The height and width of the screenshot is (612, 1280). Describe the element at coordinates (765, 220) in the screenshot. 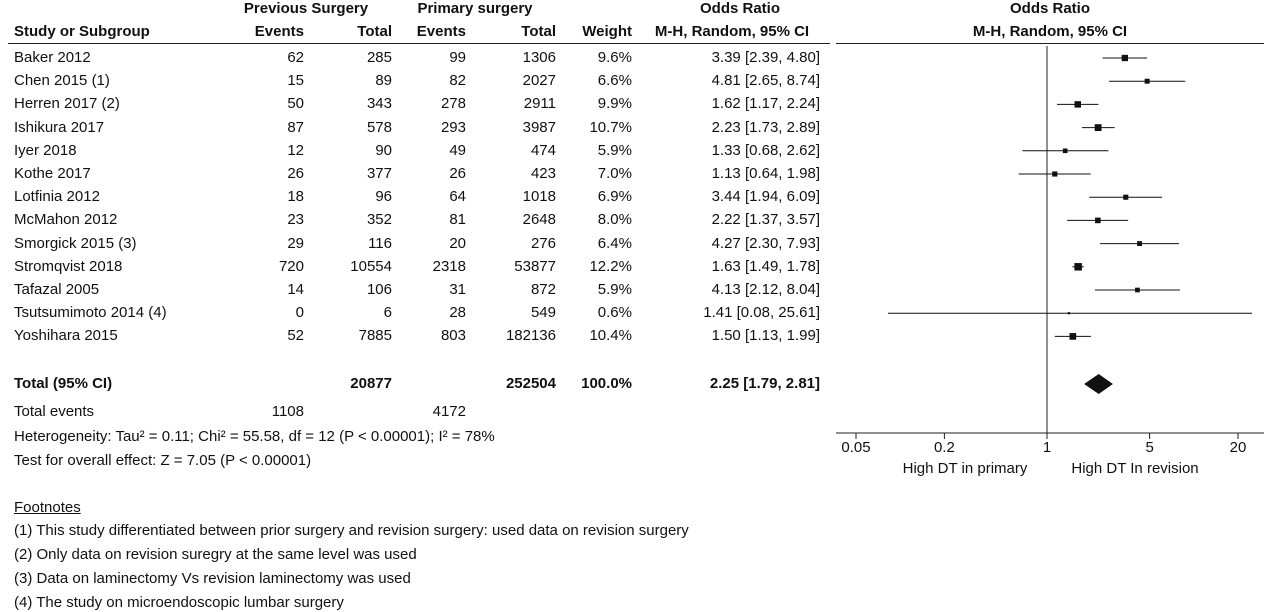

I see `cell-ci-text: 2.22 [1.37, 3.57]` at that location.